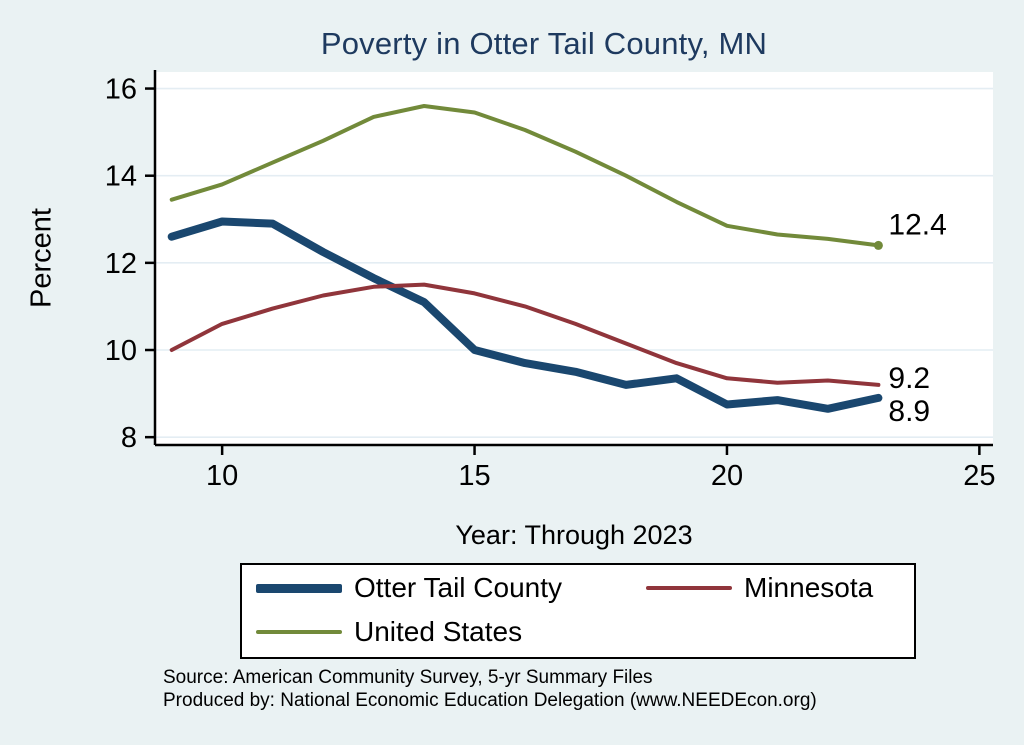 Image resolution: width=1024 pixels, height=745 pixels. I want to click on y-tick-label: 16, so click(121, 90).